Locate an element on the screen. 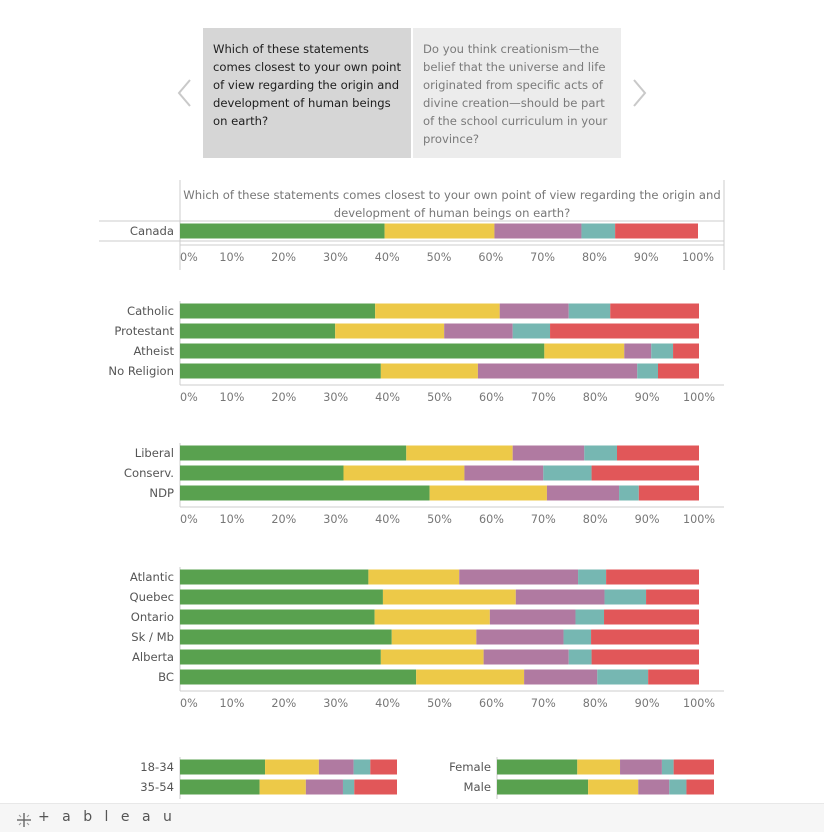  bar-row-conserv: Conserv. is located at coordinates (411, 473).